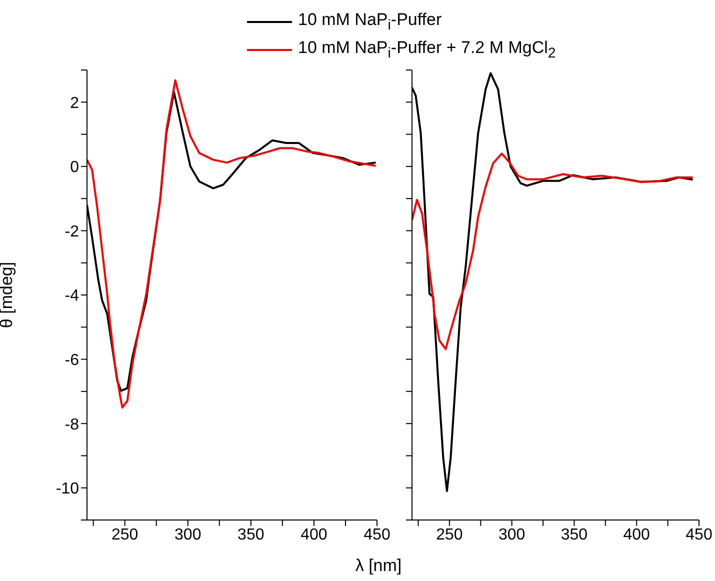 The width and height of the screenshot is (715, 581). What do you see at coordinates (72, 425) in the screenshot?
I see `y-tick-label: -8` at bounding box center [72, 425].